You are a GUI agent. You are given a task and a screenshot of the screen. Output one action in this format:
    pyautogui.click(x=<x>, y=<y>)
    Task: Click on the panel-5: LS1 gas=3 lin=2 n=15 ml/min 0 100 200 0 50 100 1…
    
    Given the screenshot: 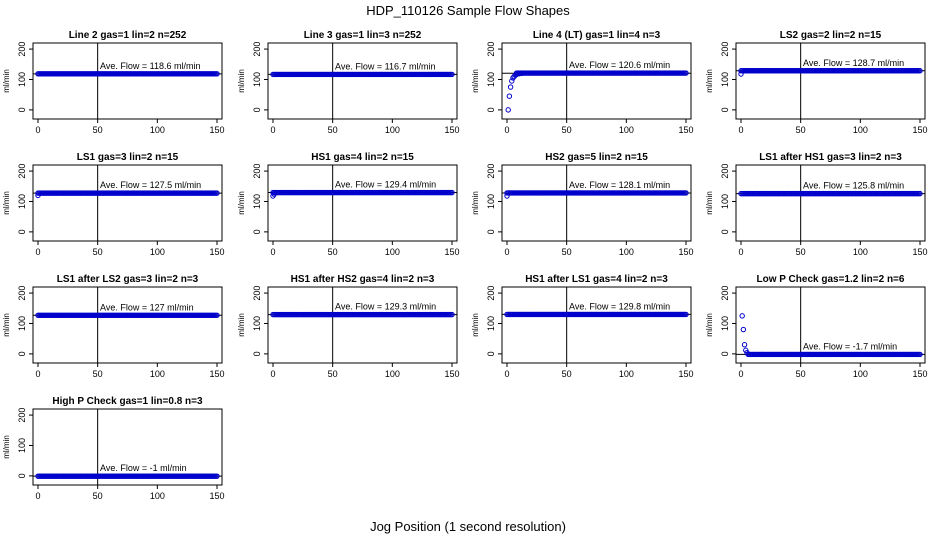 What is the action you would take?
    pyautogui.click(x=113, y=204)
    